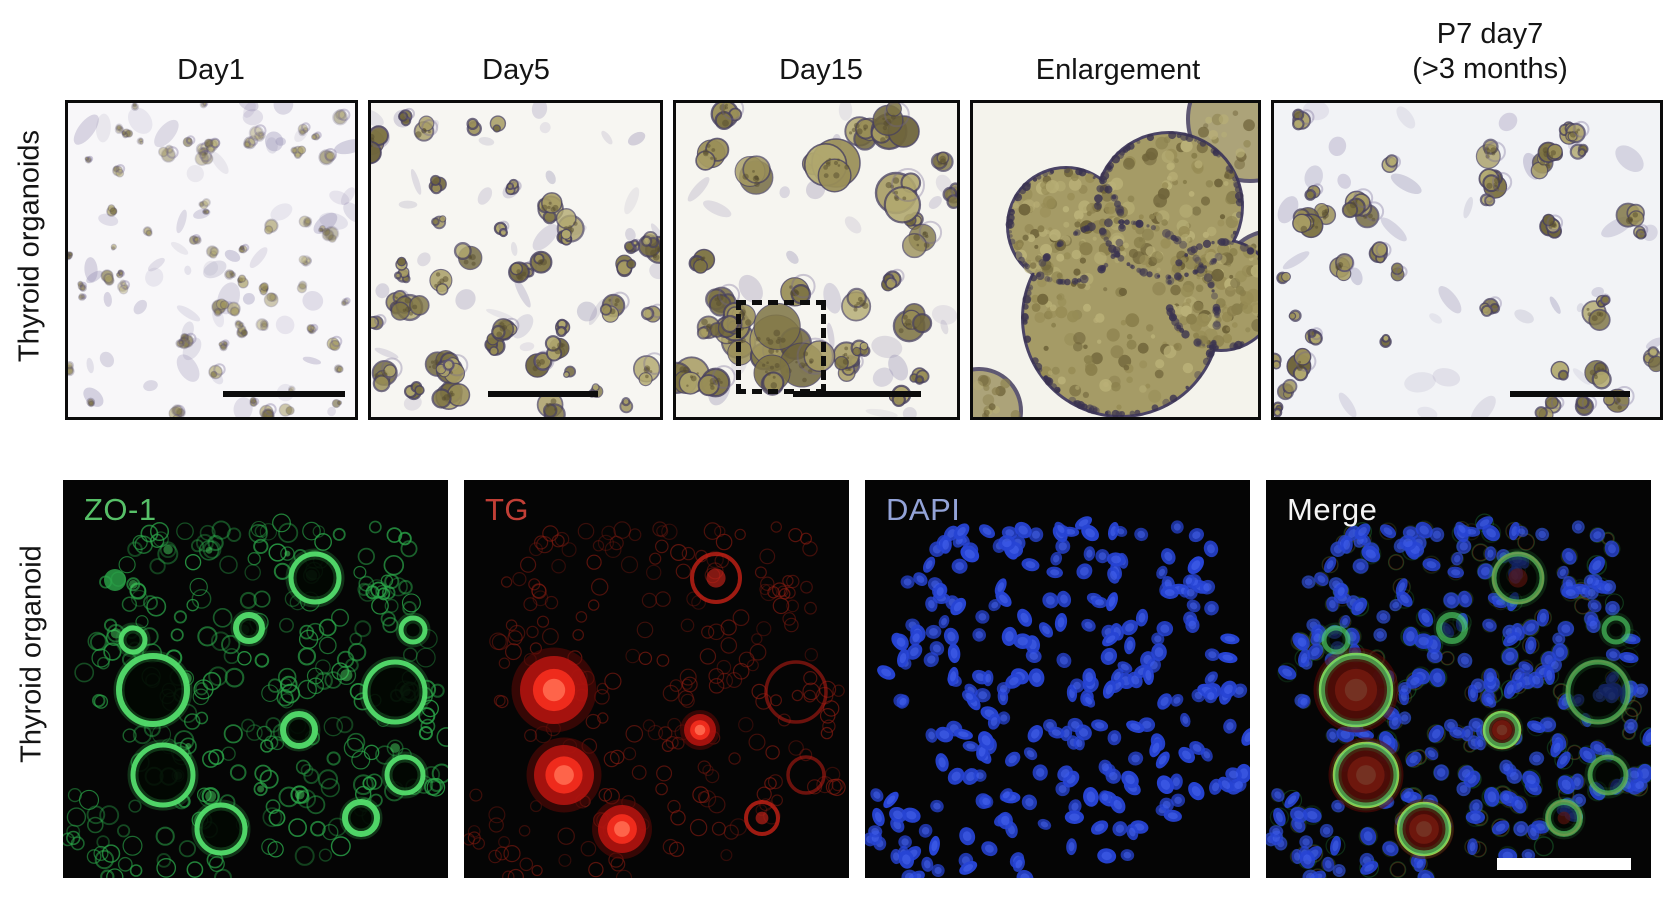 The height and width of the screenshot is (904, 1673). I want to click on column-header-p7-line2: (>3 months), so click(1490, 69).